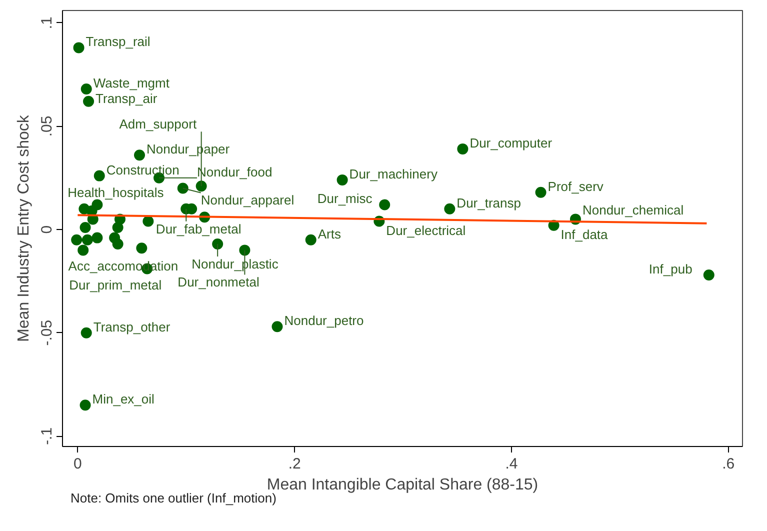 This screenshot has height=531, width=767. Describe the element at coordinates (78, 464) in the screenshot. I see `x-tick-label: 0` at that location.